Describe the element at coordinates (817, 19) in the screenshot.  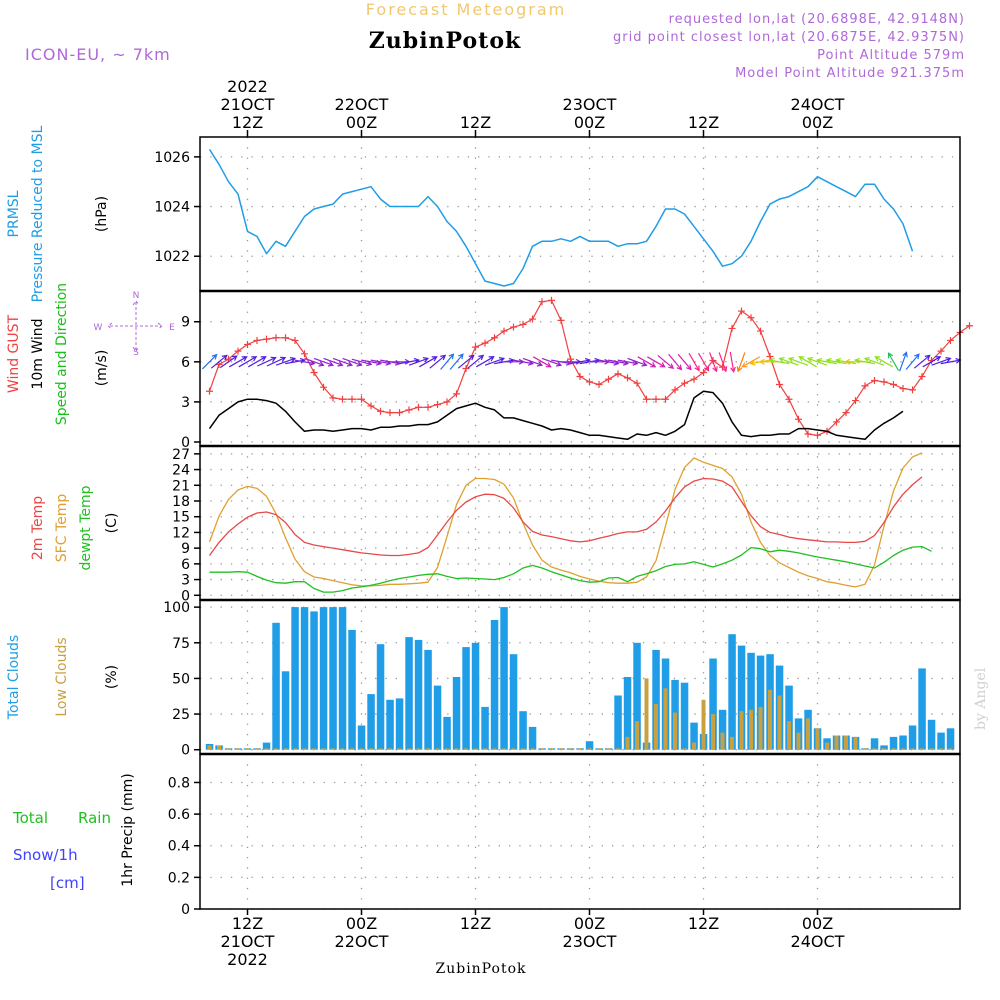
I see `requested-coords: requested lon,lat (20.6898E, 42.9148N)` at that location.